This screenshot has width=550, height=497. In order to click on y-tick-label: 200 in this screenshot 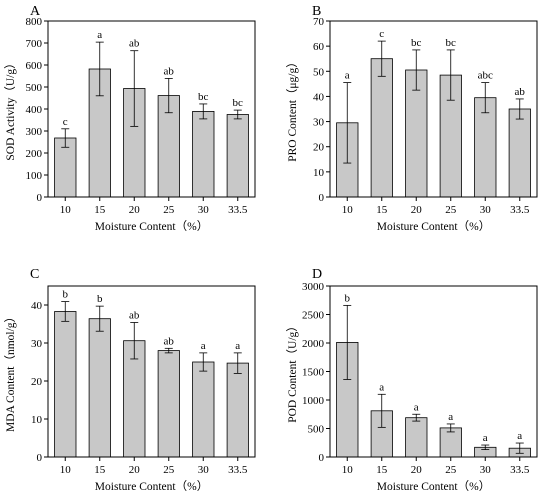, I will do `click(34, 154)`.